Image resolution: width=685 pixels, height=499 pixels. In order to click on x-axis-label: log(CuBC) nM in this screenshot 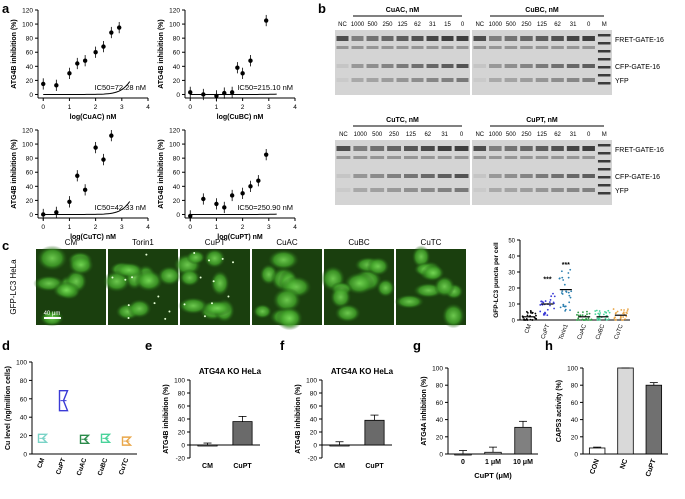, I will do `click(240, 117)`.